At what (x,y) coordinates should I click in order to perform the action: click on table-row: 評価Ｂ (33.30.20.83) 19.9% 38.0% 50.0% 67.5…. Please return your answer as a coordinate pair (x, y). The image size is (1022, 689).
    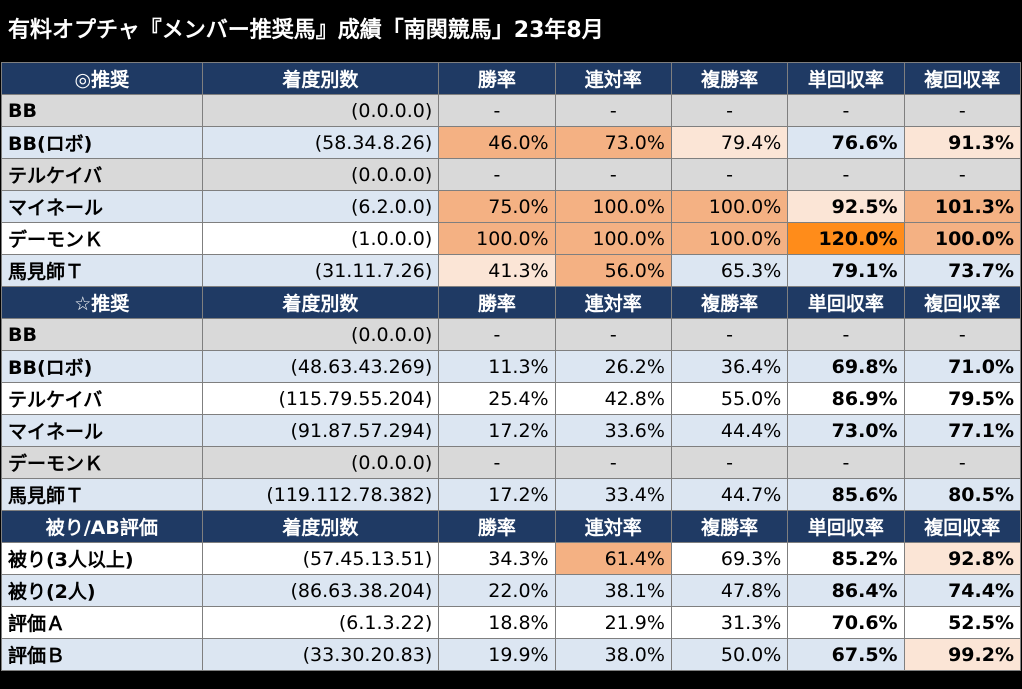
    Looking at the image, I should click on (511, 654).